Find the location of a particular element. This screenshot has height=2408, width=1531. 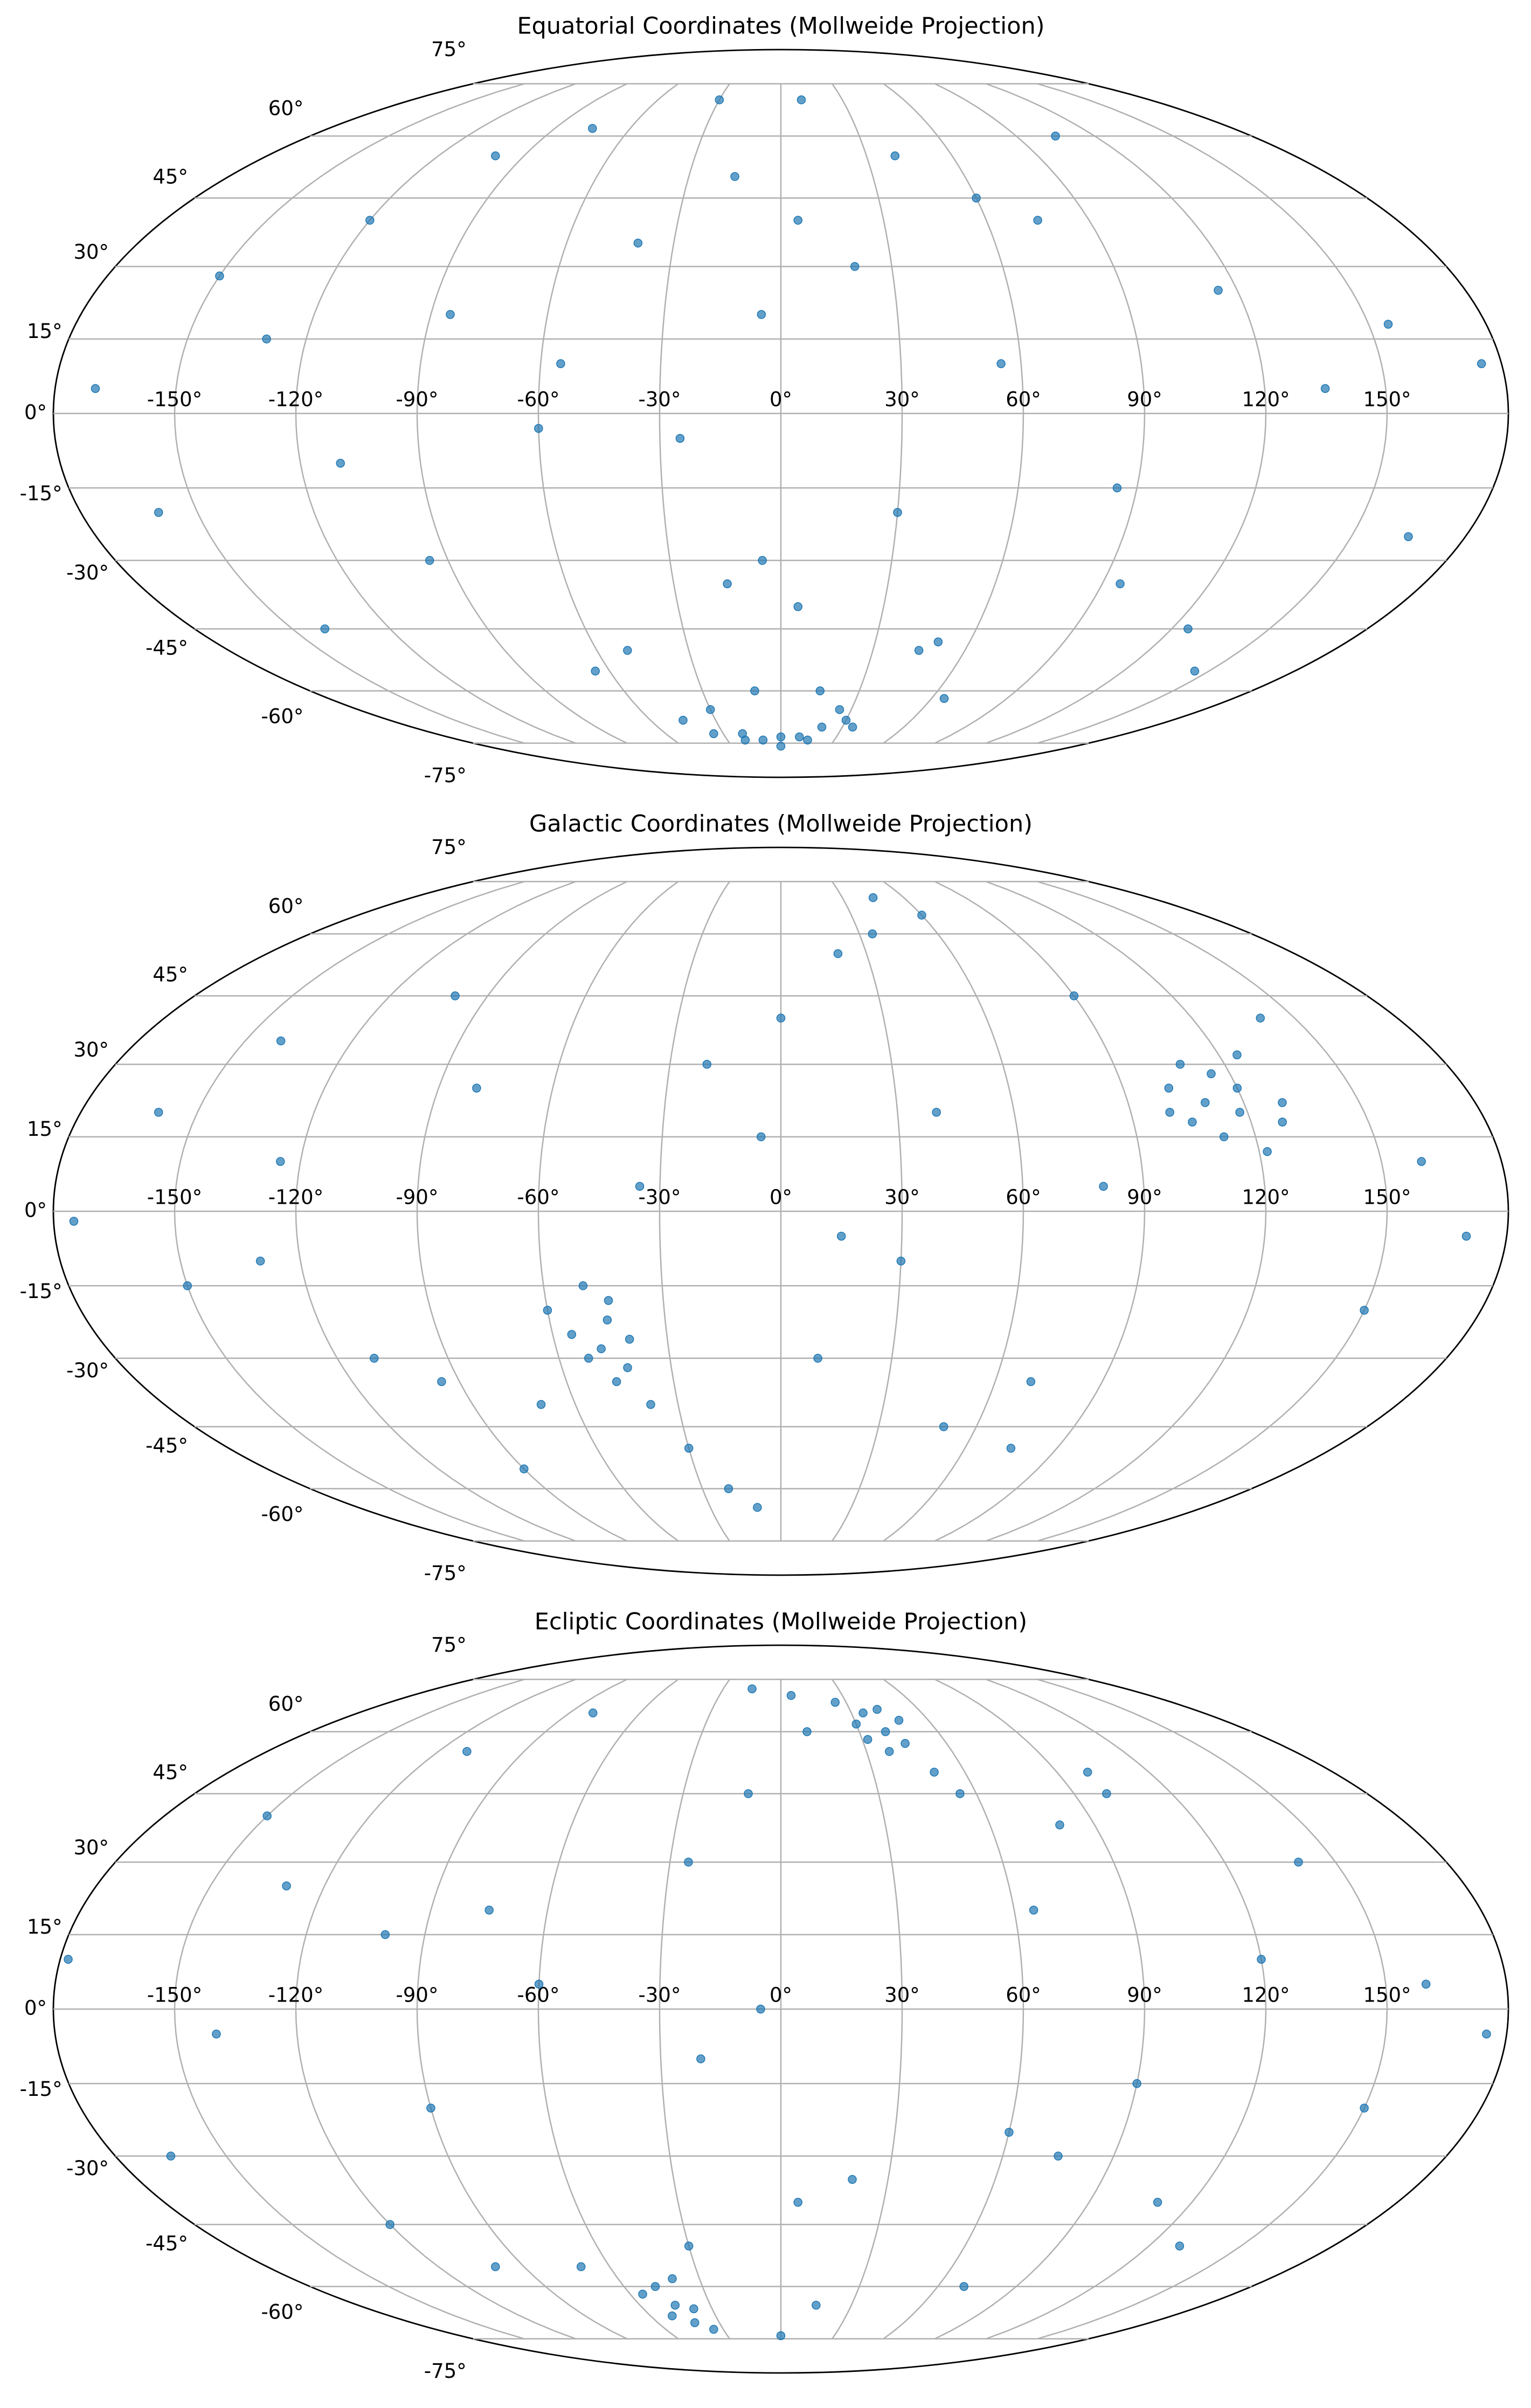

x-tick-label: 120° is located at coordinates (1266, 1995).